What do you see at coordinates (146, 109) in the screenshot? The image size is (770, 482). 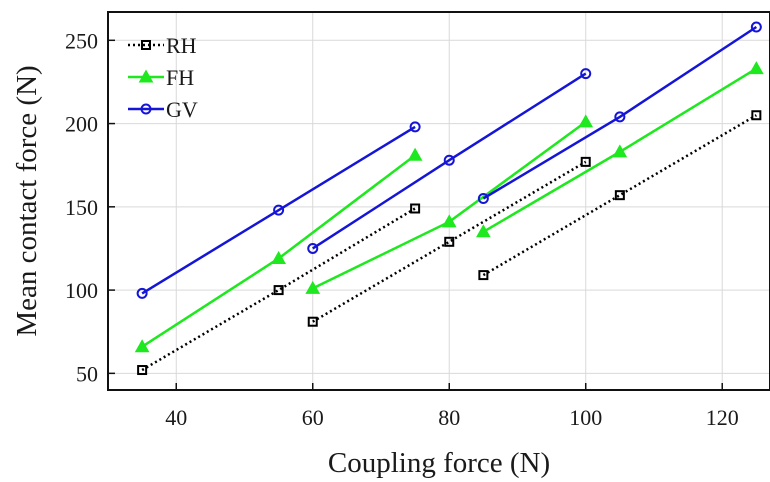 I see `legend-marker-gv` at bounding box center [146, 109].